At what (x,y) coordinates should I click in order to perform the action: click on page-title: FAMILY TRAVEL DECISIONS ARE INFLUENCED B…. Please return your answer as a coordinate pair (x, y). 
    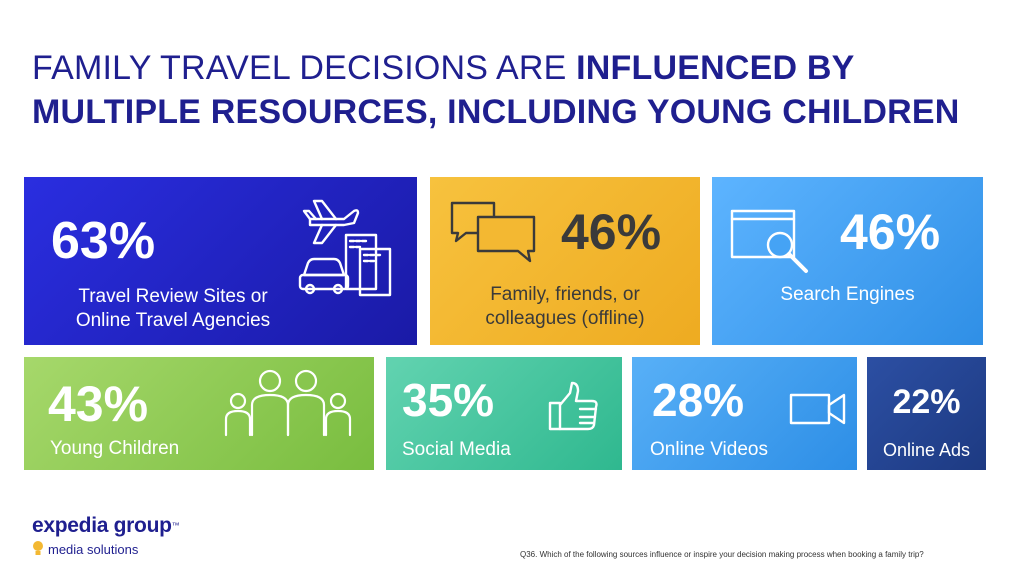
    Looking at the image, I should click on (522, 90).